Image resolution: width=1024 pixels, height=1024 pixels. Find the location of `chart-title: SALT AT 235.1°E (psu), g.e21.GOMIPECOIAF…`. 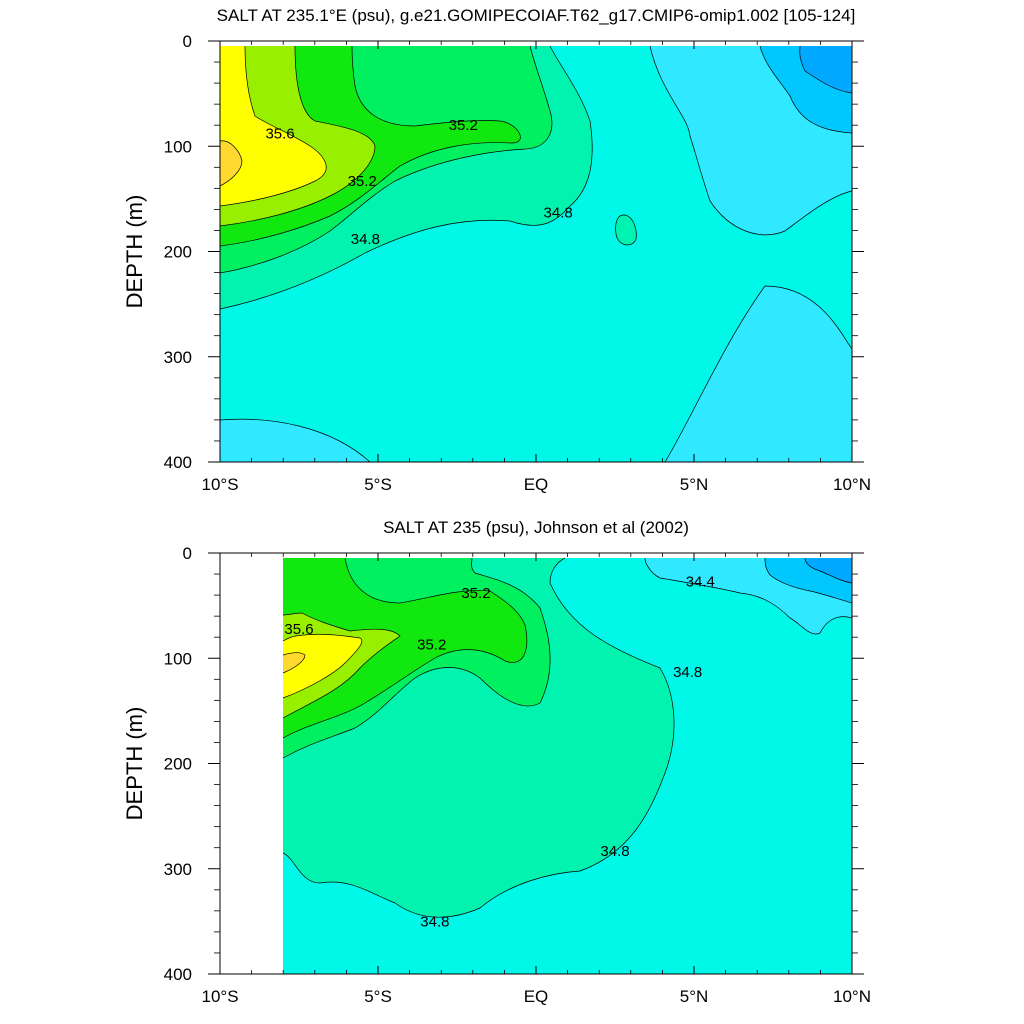

chart-title: SALT AT 235.1°E (psu), g.e21.GOMIPECOIAF… is located at coordinates (536, 15).